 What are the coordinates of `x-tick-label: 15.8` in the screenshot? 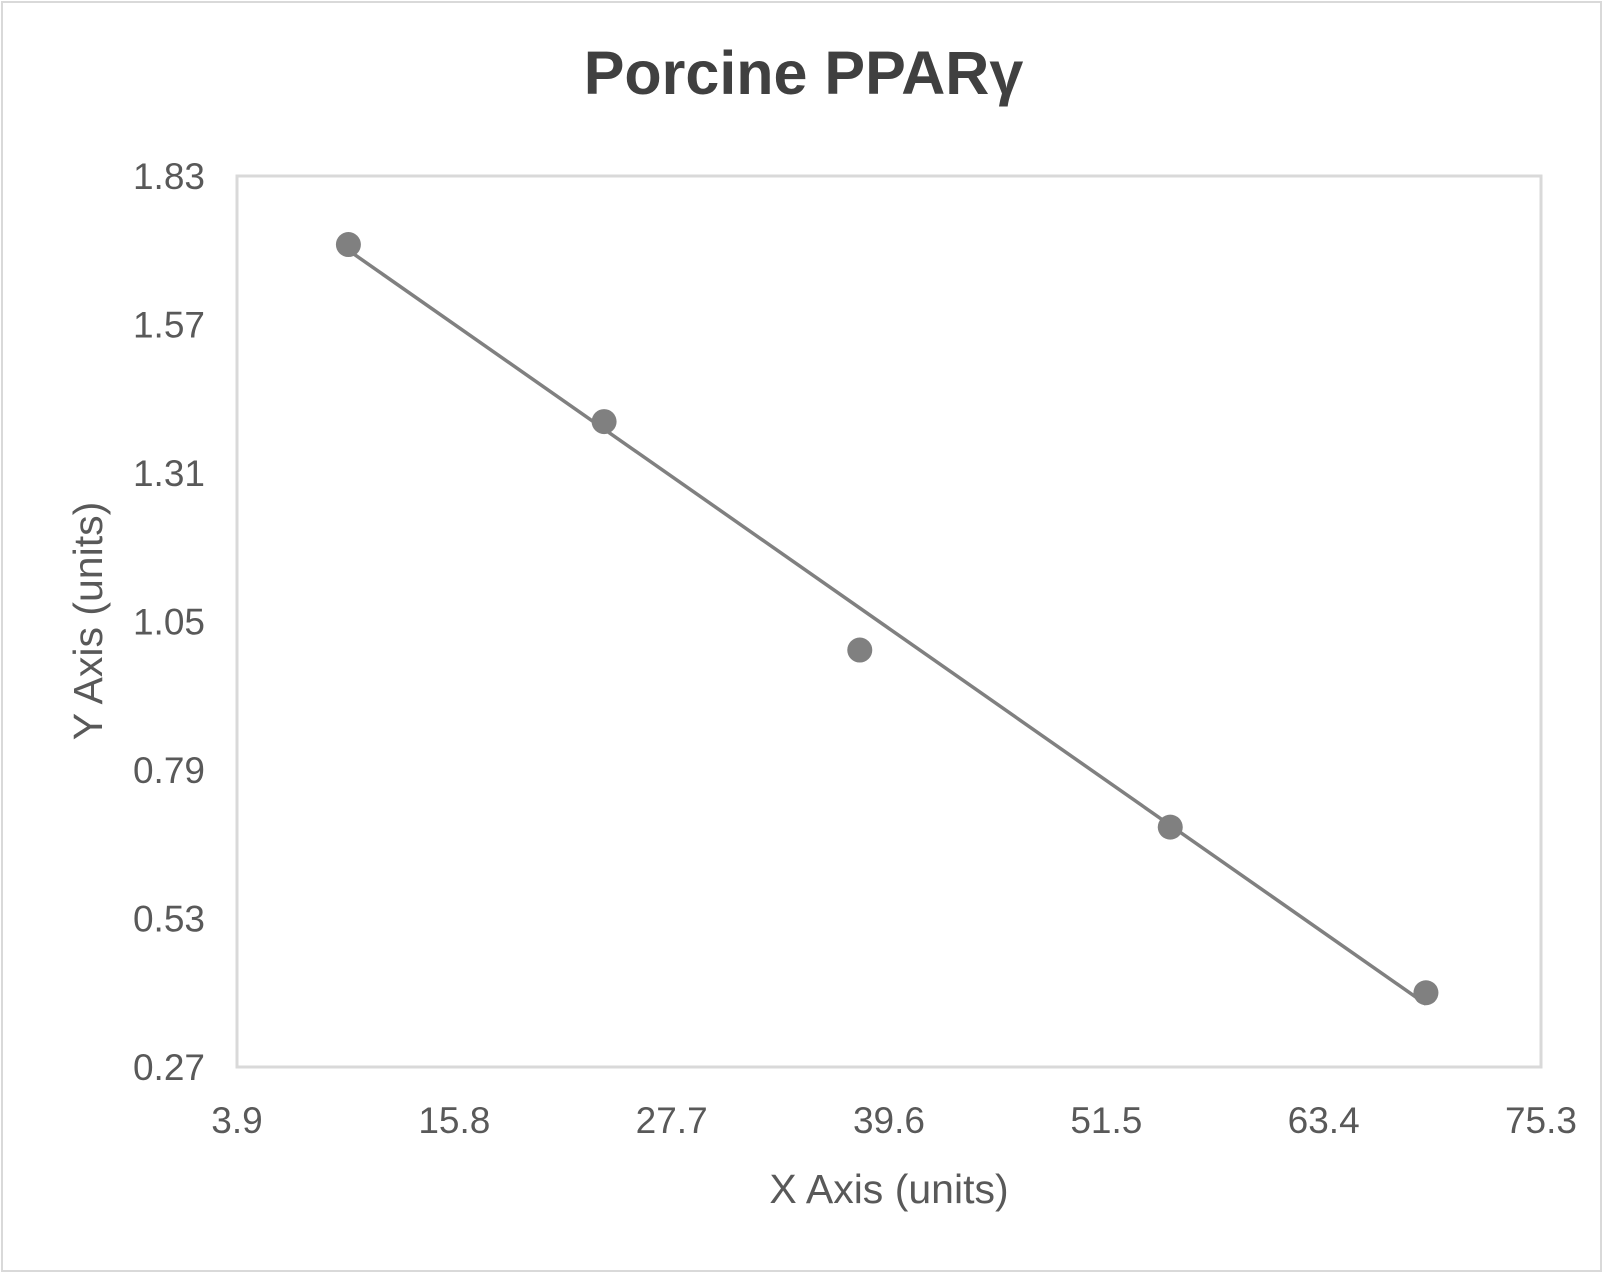 It's located at (454, 1120).